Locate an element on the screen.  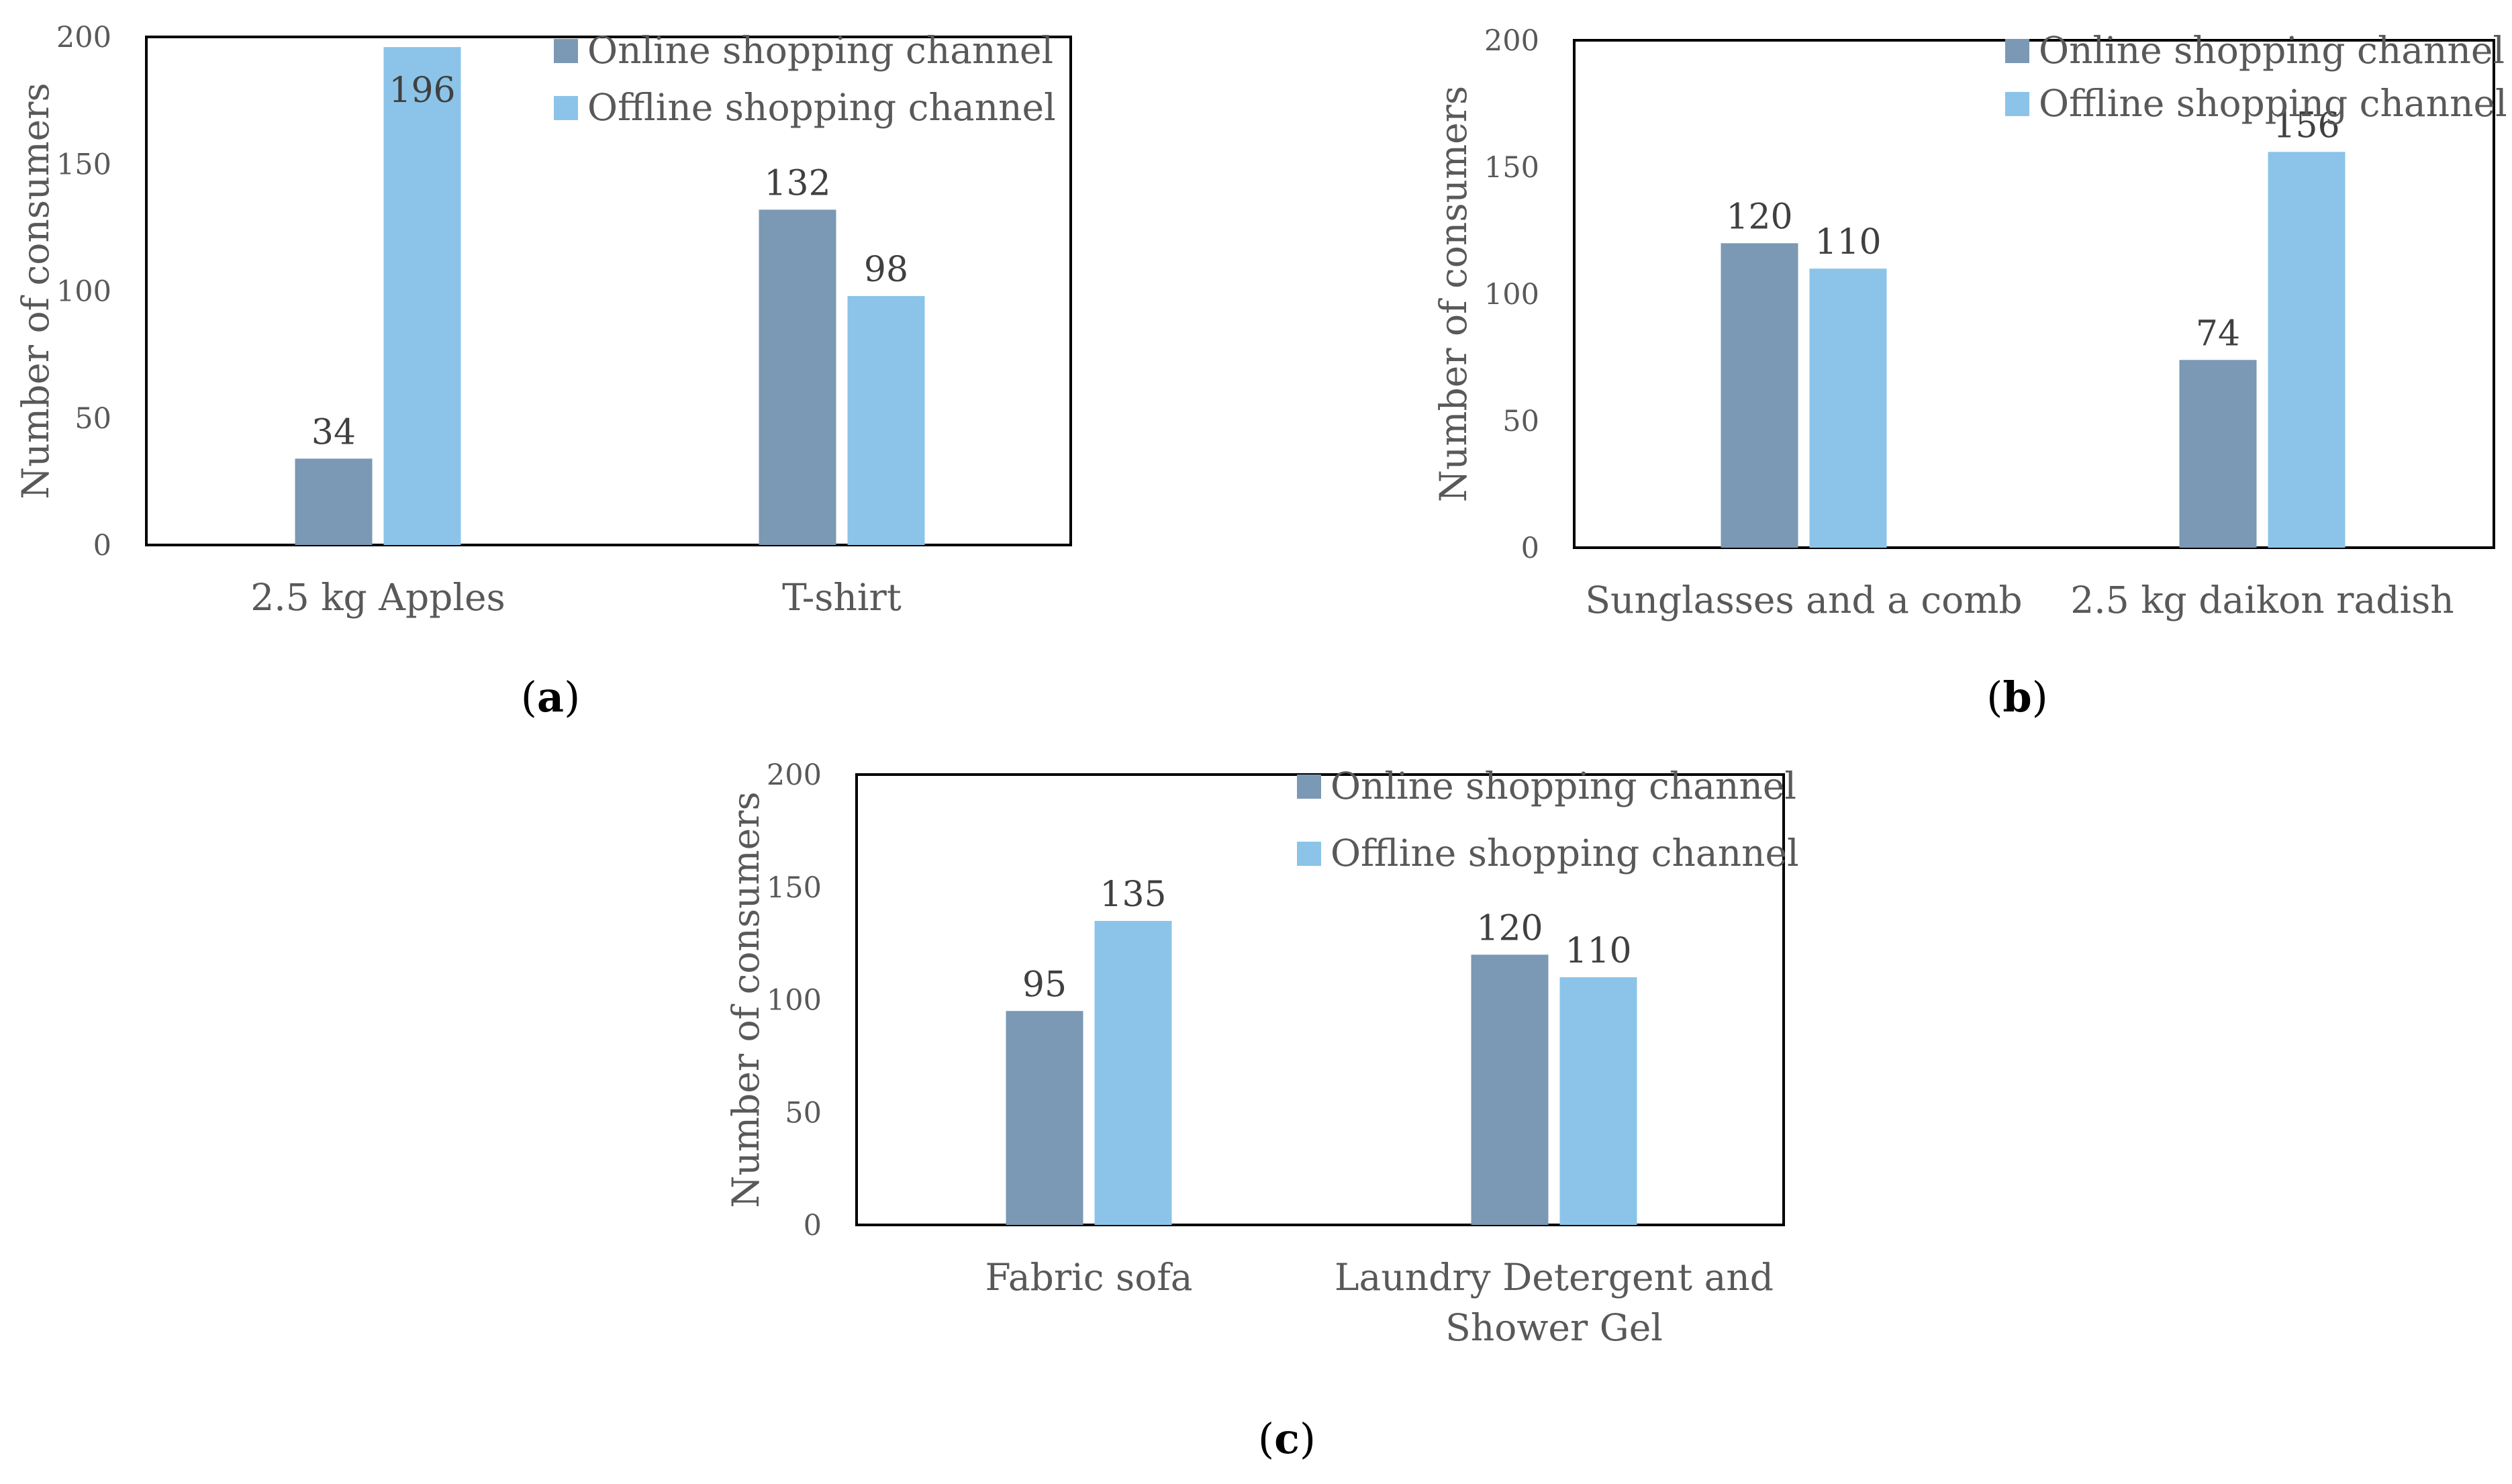
category-label: Sunglasses and a comb is located at coordinates (1804, 601).